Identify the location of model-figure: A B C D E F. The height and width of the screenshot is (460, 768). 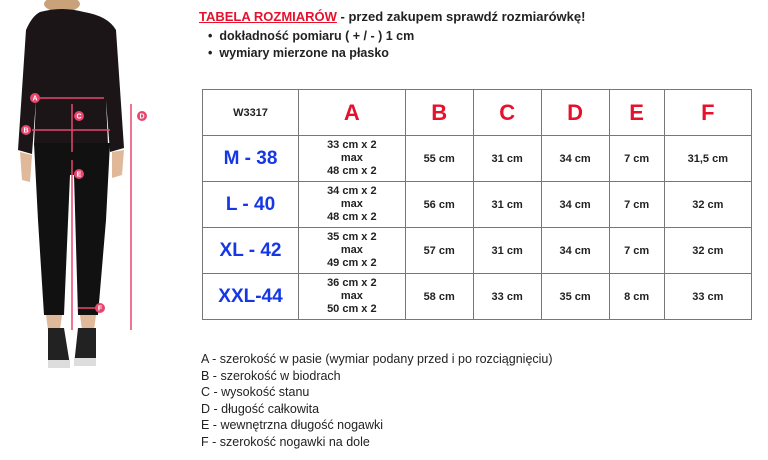
(82, 184).